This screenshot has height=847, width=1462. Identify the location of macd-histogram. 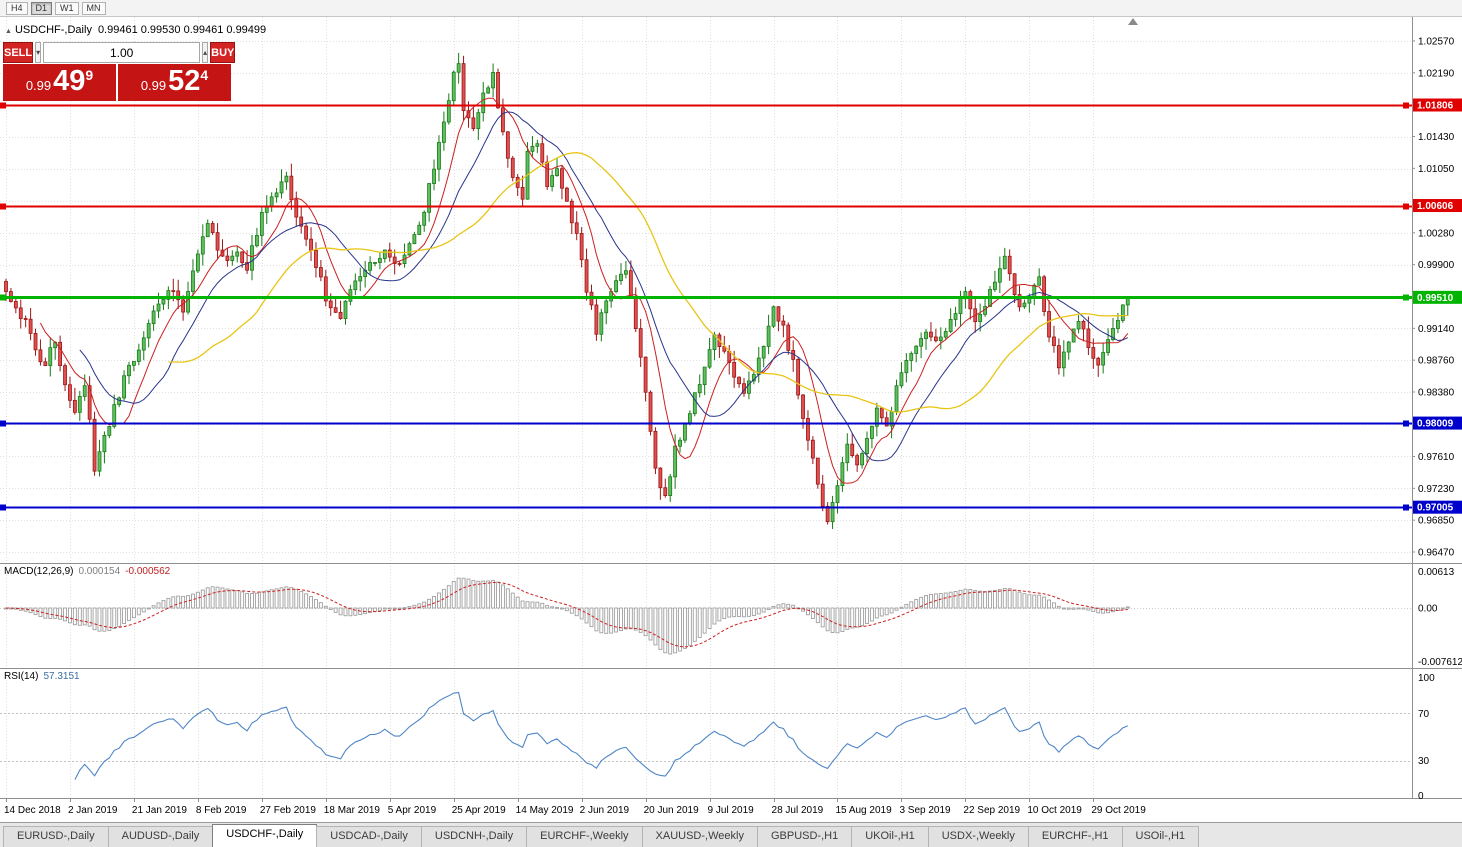
(567, 616).